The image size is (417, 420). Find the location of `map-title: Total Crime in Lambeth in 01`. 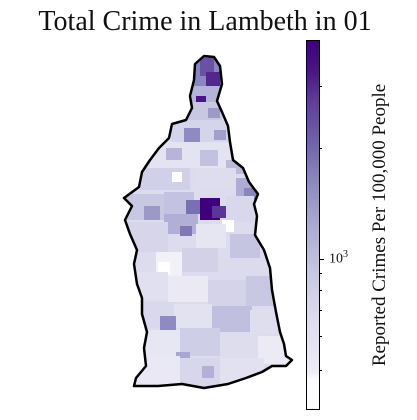

map-title: Total Crime in Lambeth in 01 is located at coordinates (205, 21).